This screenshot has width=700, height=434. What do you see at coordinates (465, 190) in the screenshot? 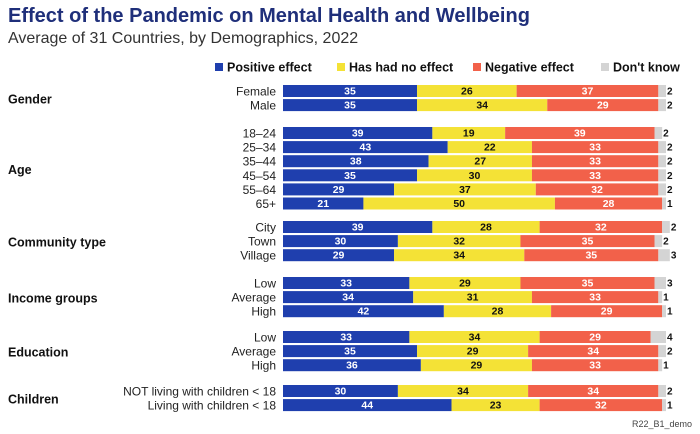
I see `data-label-has-had-no-effect: 37` at bounding box center [465, 190].